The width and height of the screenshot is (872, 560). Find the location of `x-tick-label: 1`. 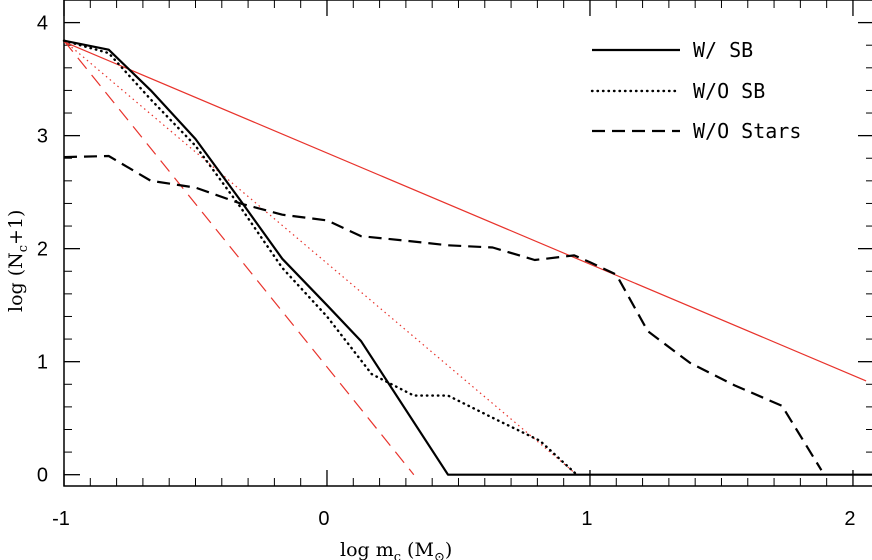

x-tick-label: 1 is located at coordinates (586, 519).